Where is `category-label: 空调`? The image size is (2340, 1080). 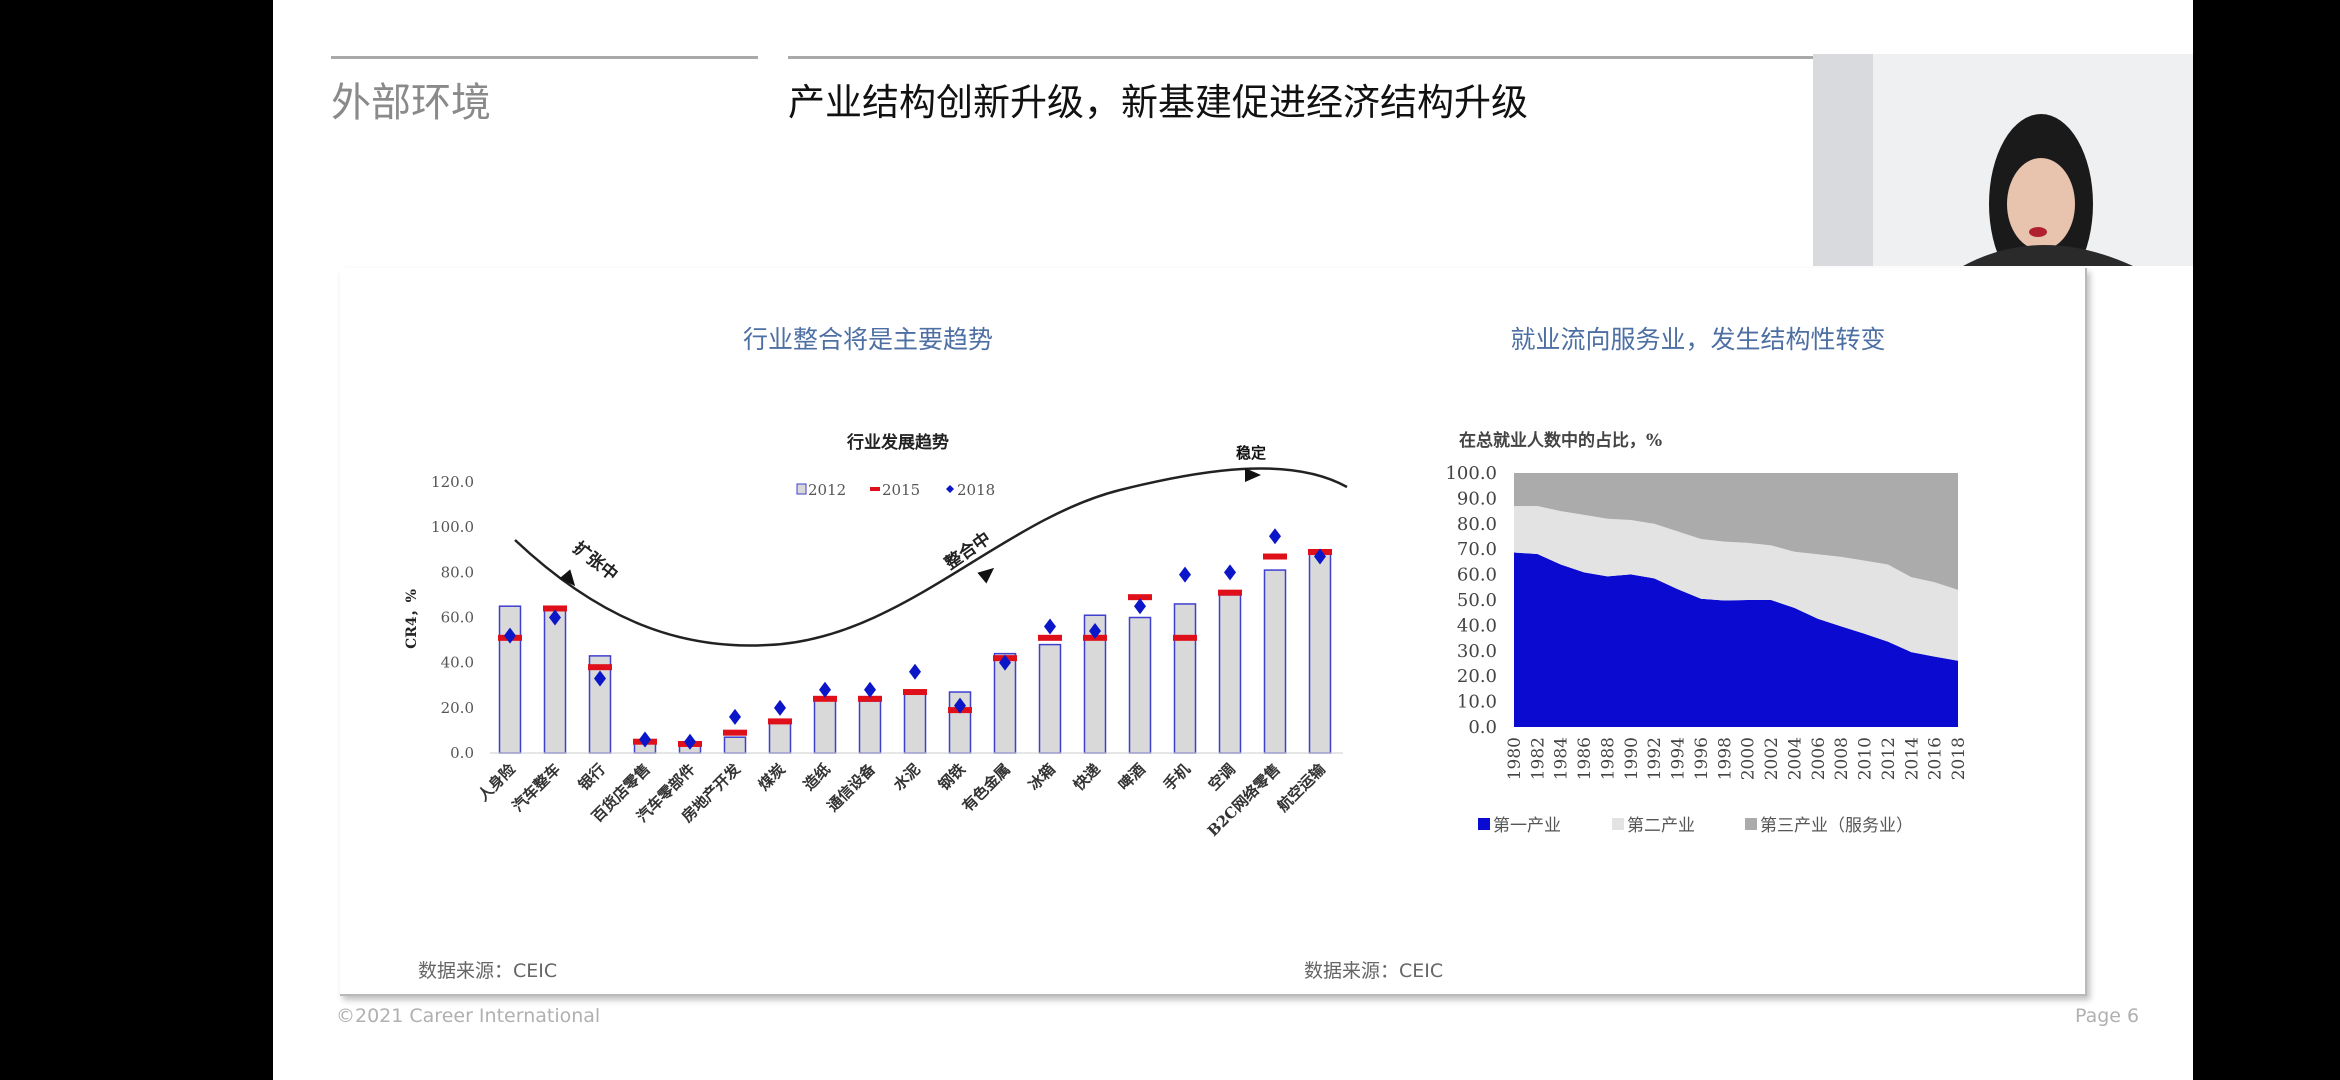
category-label: 空调 is located at coordinates (1222, 777).